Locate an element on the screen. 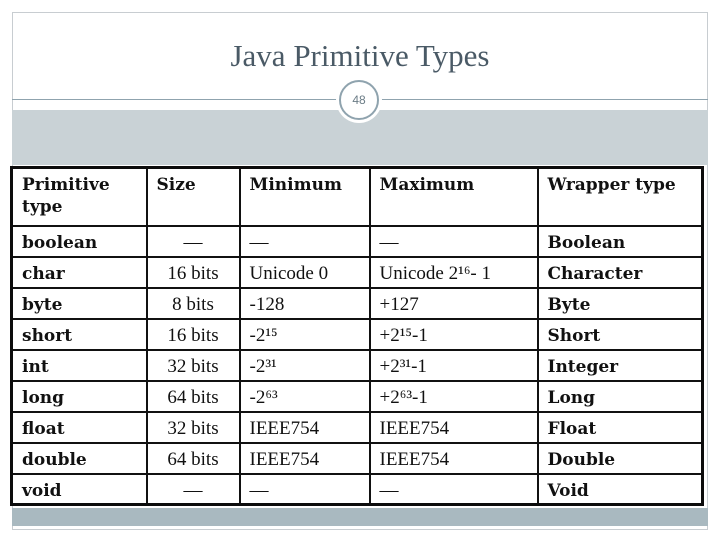 The image size is (720, 540). table-row: float 32 bits IEEE754 IEEE754 Float is located at coordinates (357, 427).